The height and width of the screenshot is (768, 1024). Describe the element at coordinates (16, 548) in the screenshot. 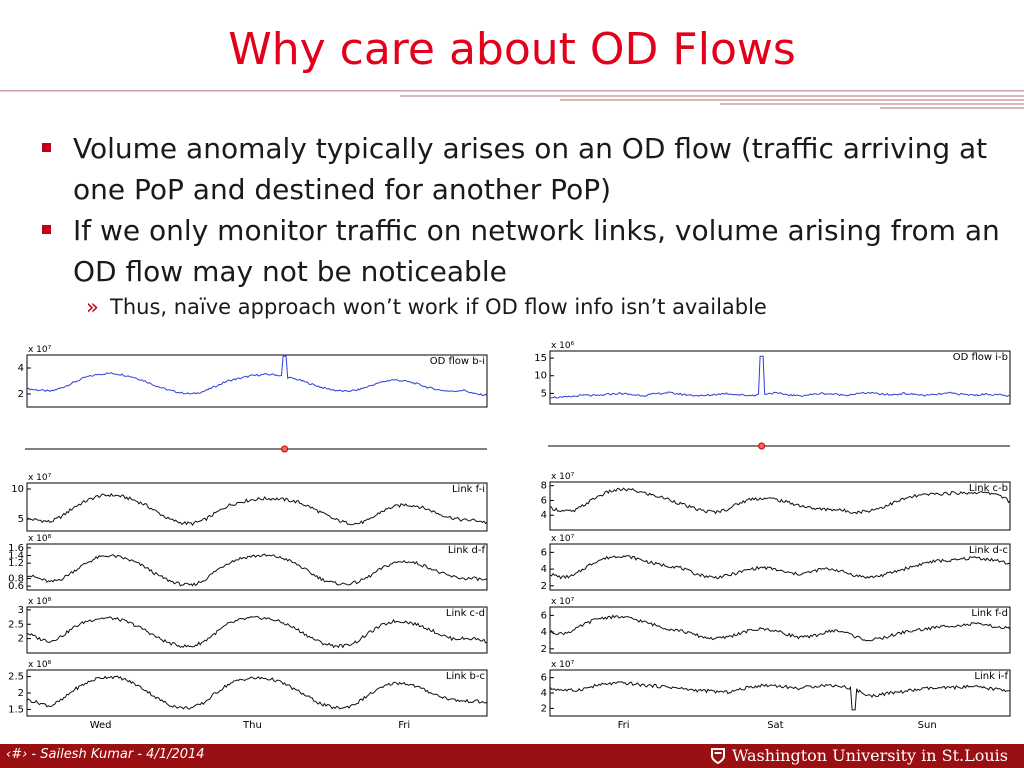

I see `y-tick-label: 1.6` at that location.